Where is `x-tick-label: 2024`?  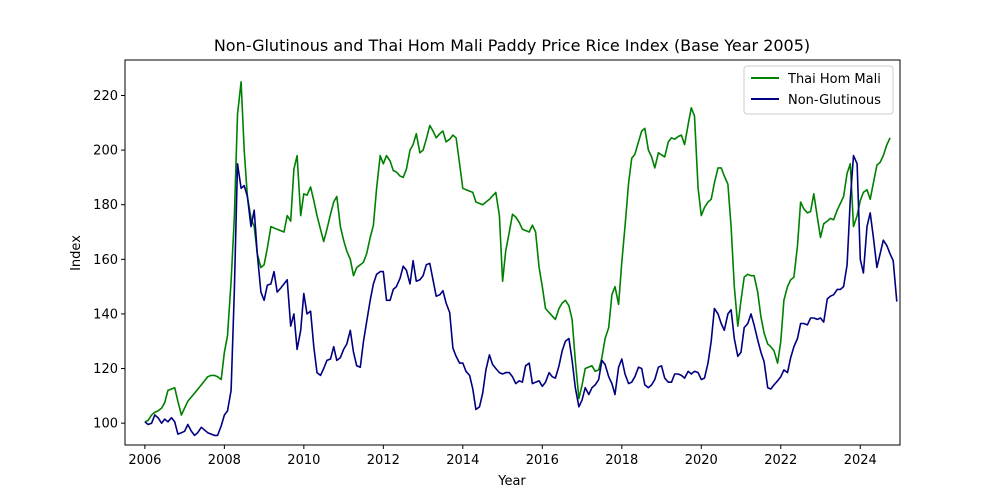 x-tick-label: 2024 is located at coordinates (860, 460).